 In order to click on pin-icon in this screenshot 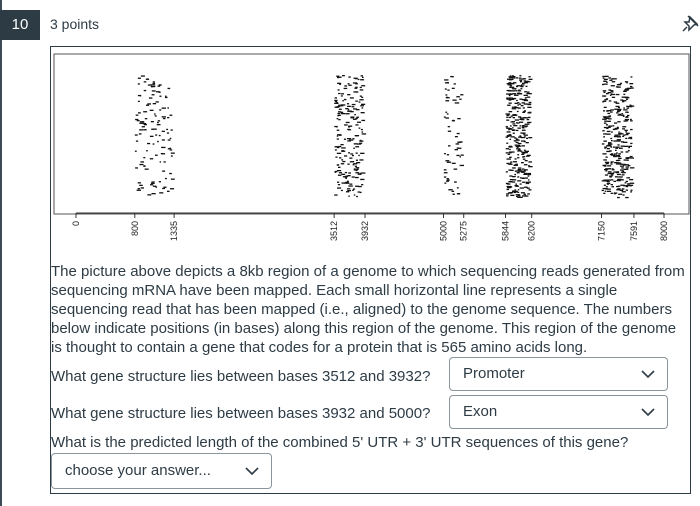, I will do `click(691, 23)`.